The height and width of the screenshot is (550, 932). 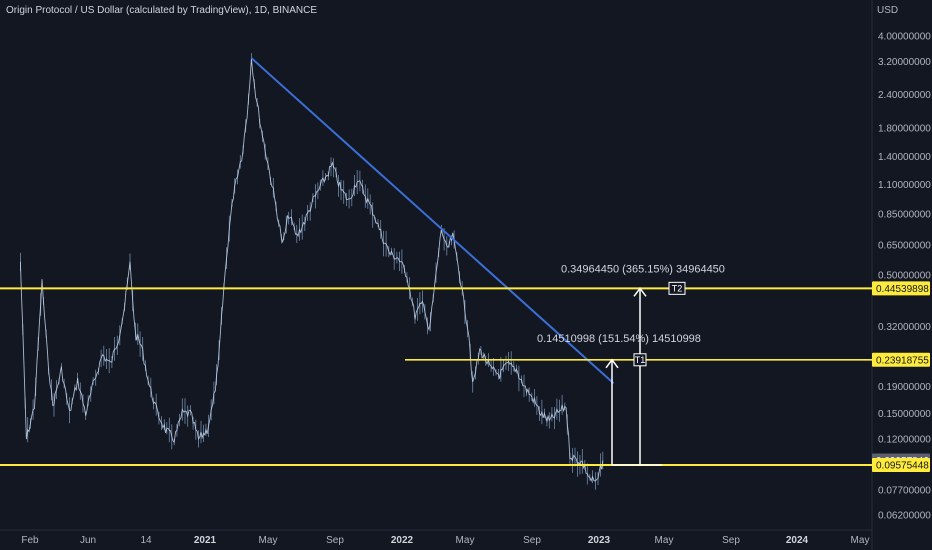 I want to click on price-axis-unit: USD, so click(x=888, y=10).